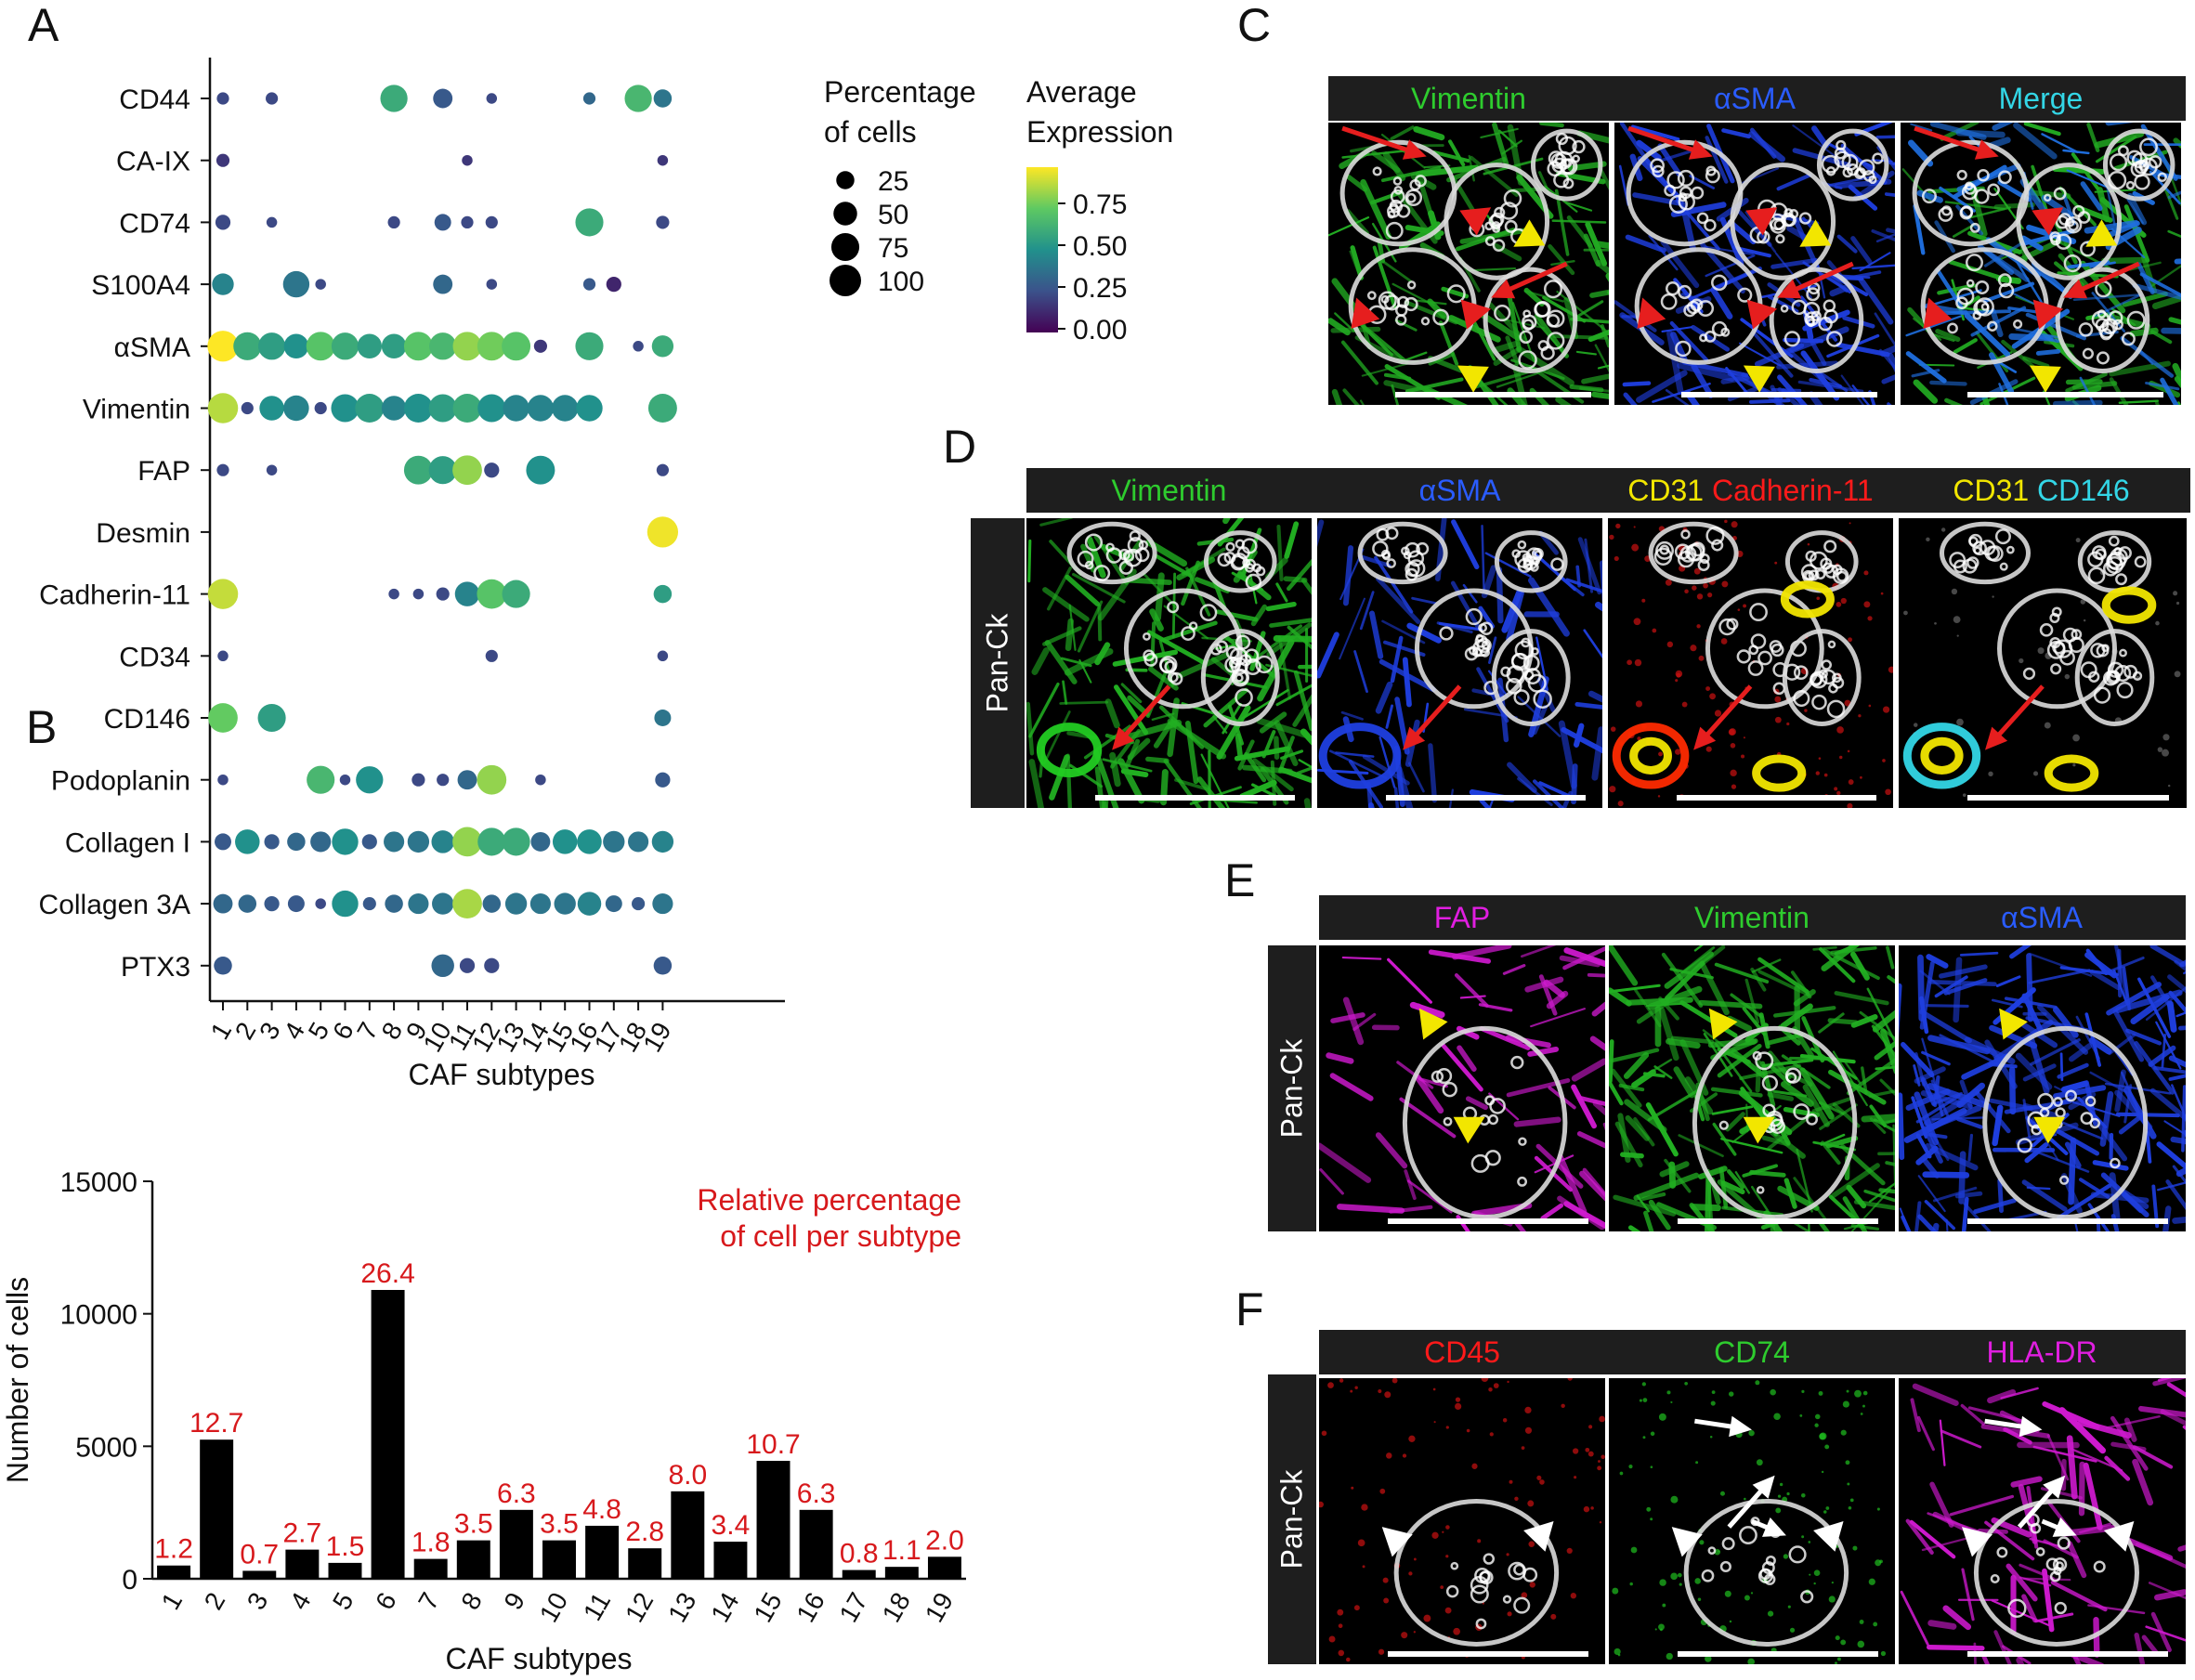  What do you see at coordinates (136, 410) in the screenshot?
I see `dotplot-gene-label: Vimentin` at bounding box center [136, 410].